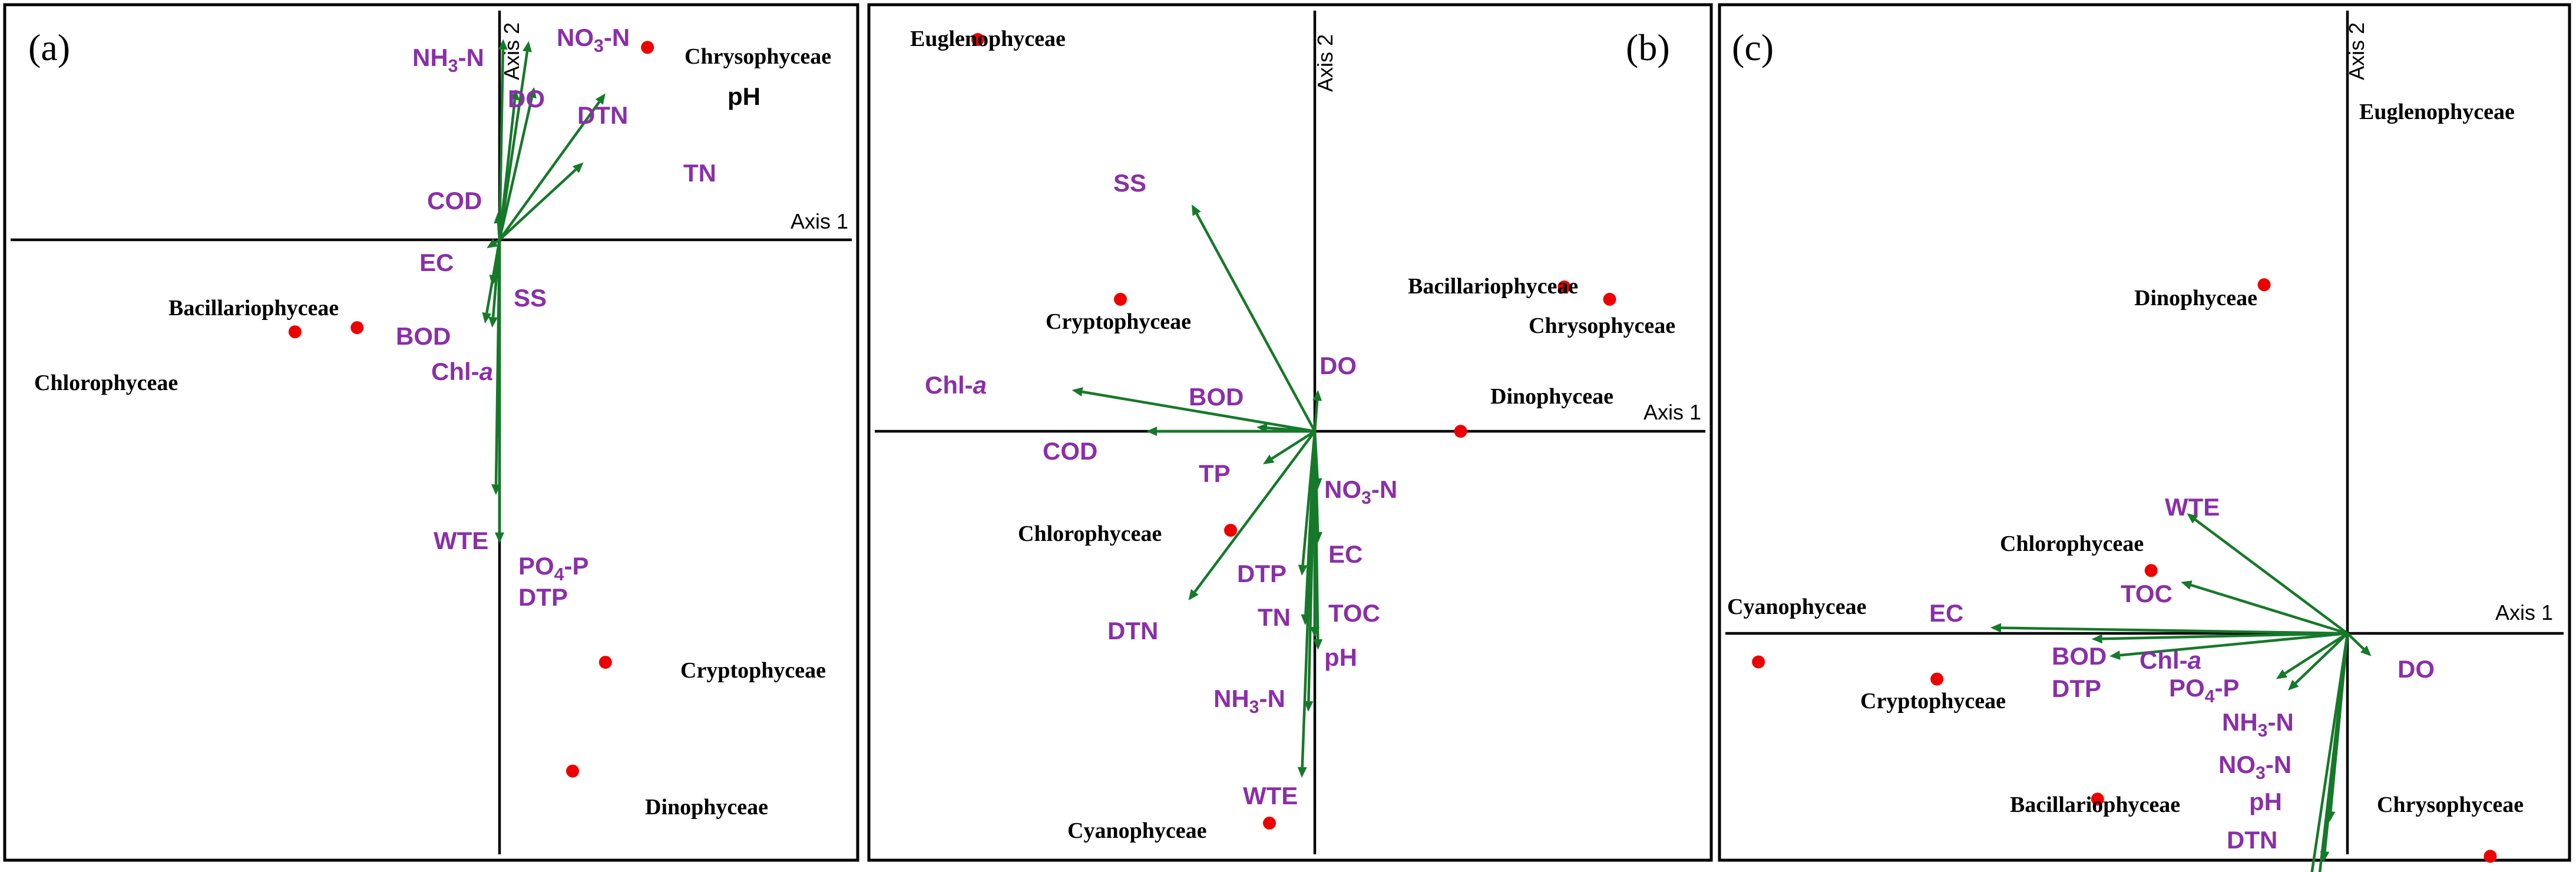 The image size is (2576, 872). What do you see at coordinates (988, 39) in the screenshot?
I see `group-euglenophyceae: Euglenophyceae` at bounding box center [988, 39].